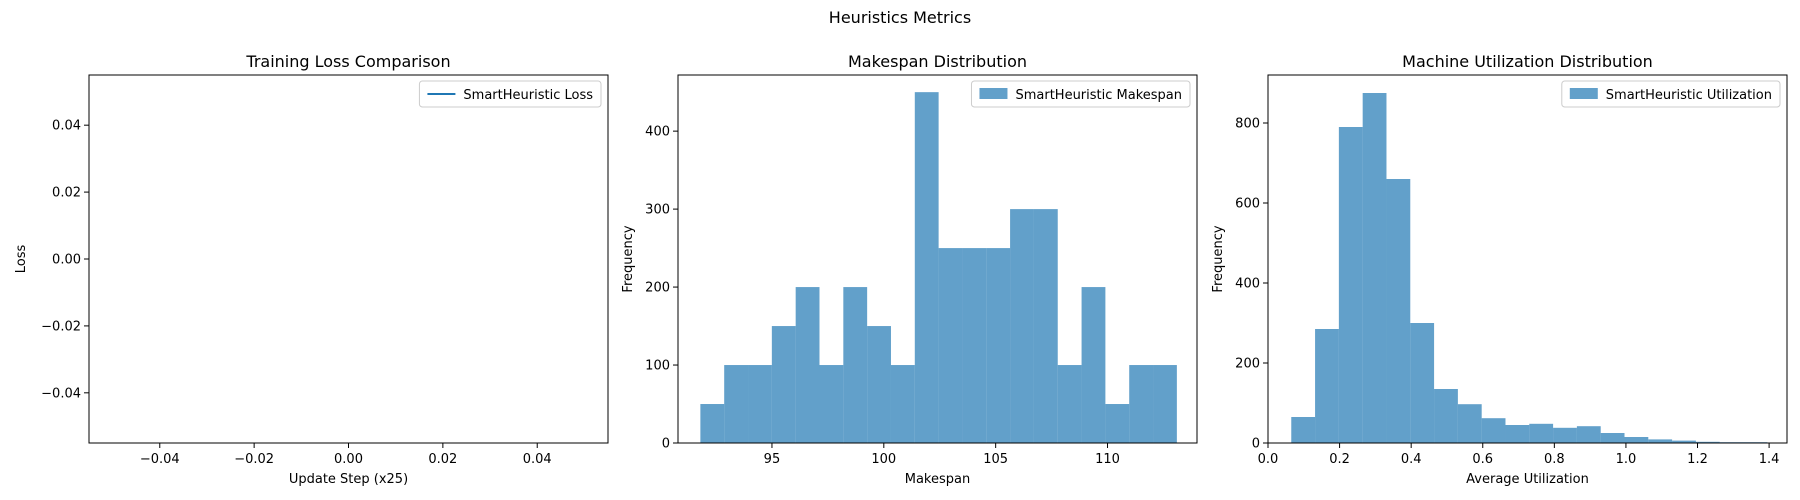  What do you see at coordinates (66, 260) in the screenshot?
I see `y-tick-label: 0.00` at bounding box center [66, 260].